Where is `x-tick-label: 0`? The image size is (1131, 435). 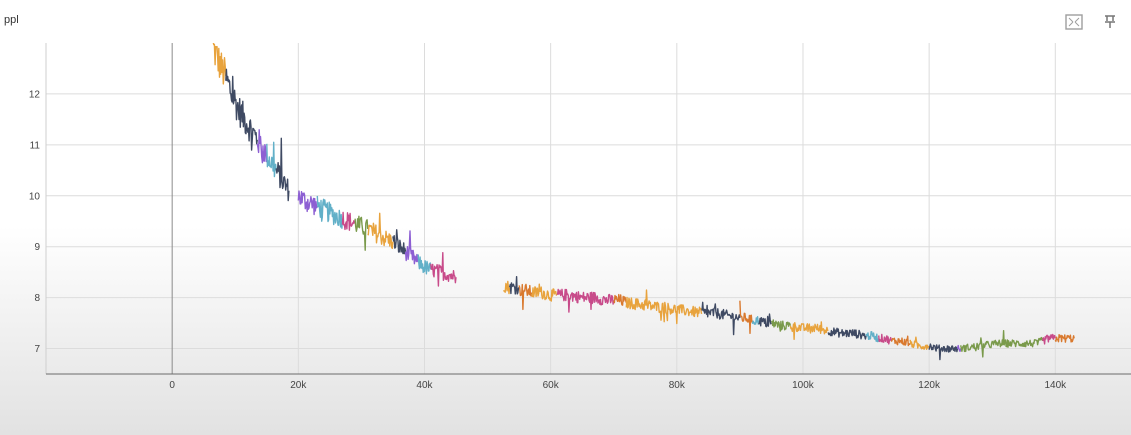 x-tick-label: 0 is located at coordinates (172, 385).